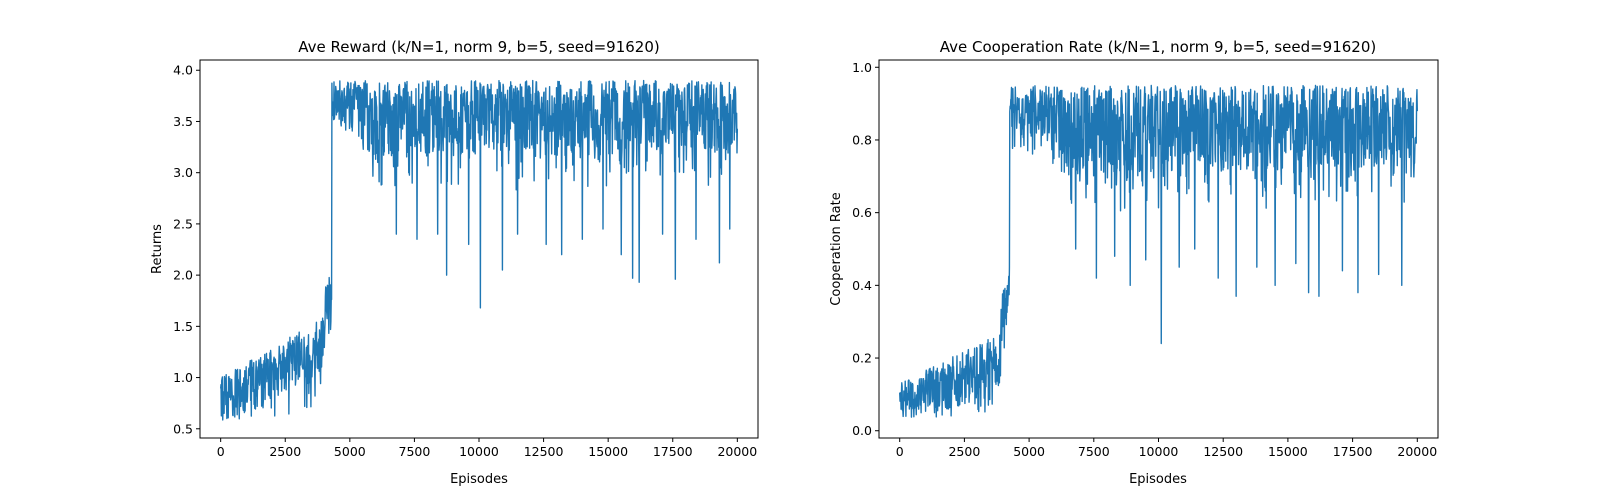 Image resolution: width=1600 pixels, height=500 pixels. What do you see at coordinates (183, 326) in the screenshot?
I see `y-tick-label: 1.5` at bounding box center [183, 326].